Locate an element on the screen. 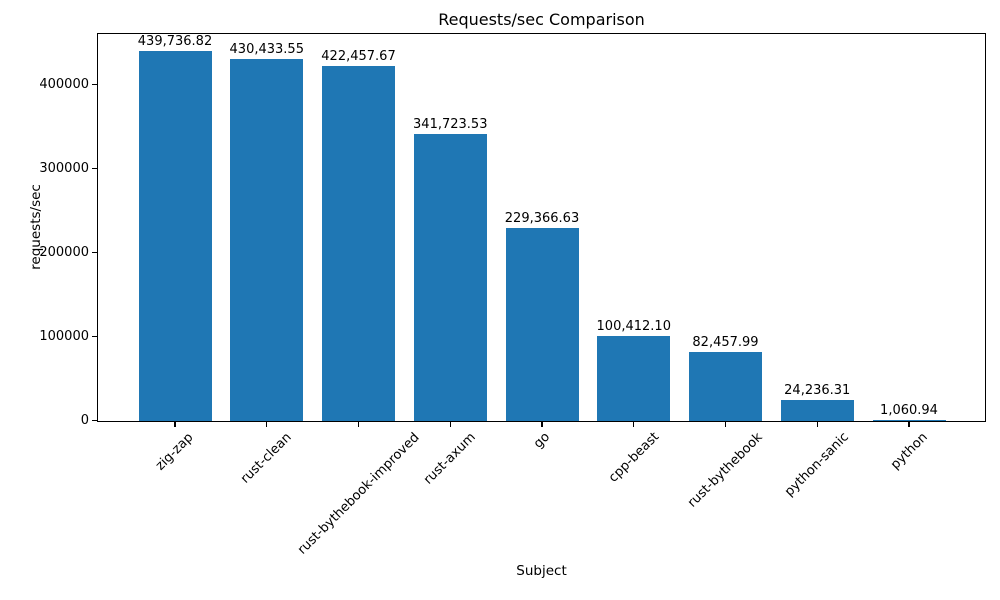 This screenshot has width=1000, height=600. y-tick-label: 100000 is located at coordinates (64, 336).